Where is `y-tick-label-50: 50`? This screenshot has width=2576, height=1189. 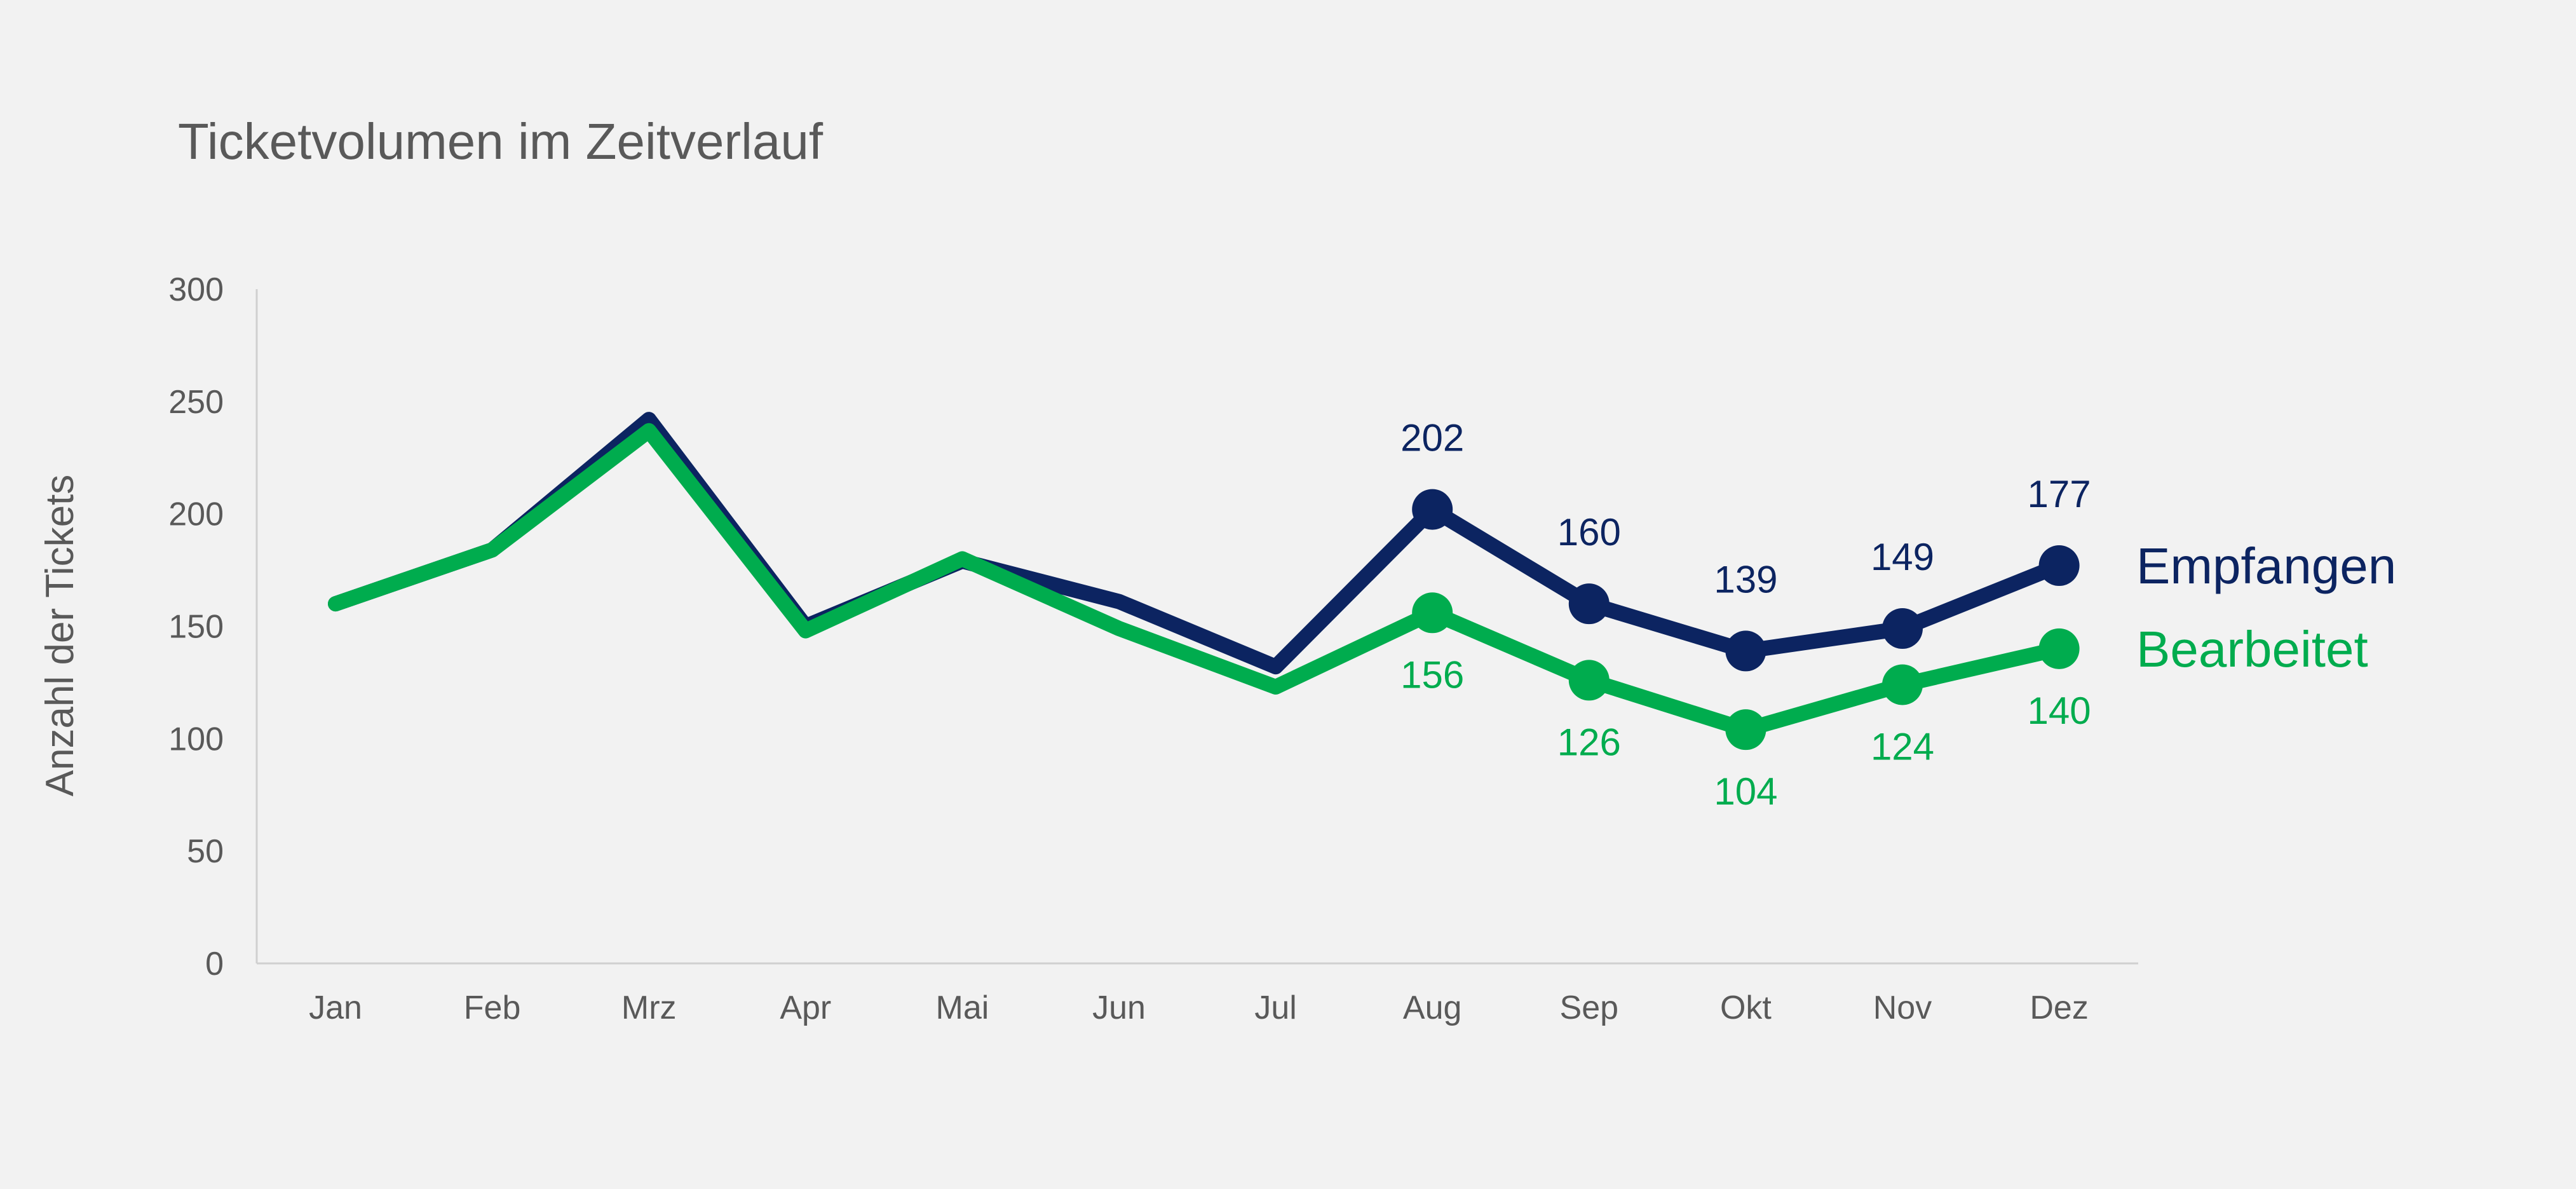
y-tick-label-50: 50 is located at coordinates (205, 851).